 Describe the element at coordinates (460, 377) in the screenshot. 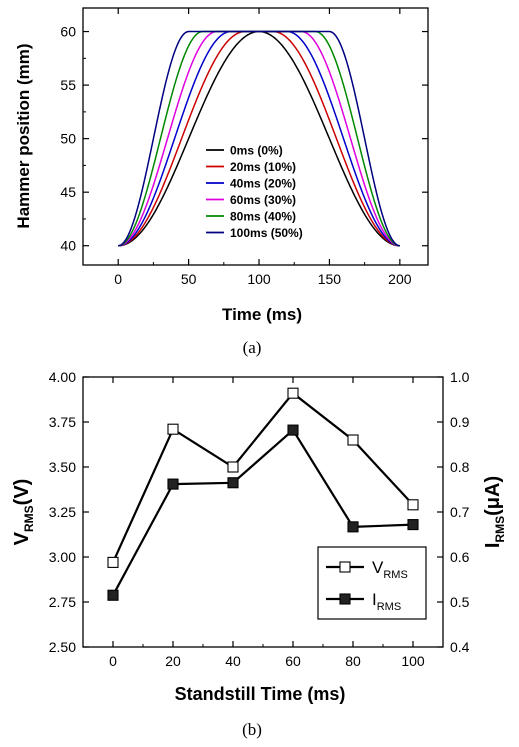

I see `y2-tick-label-b: 1.0` at that location.